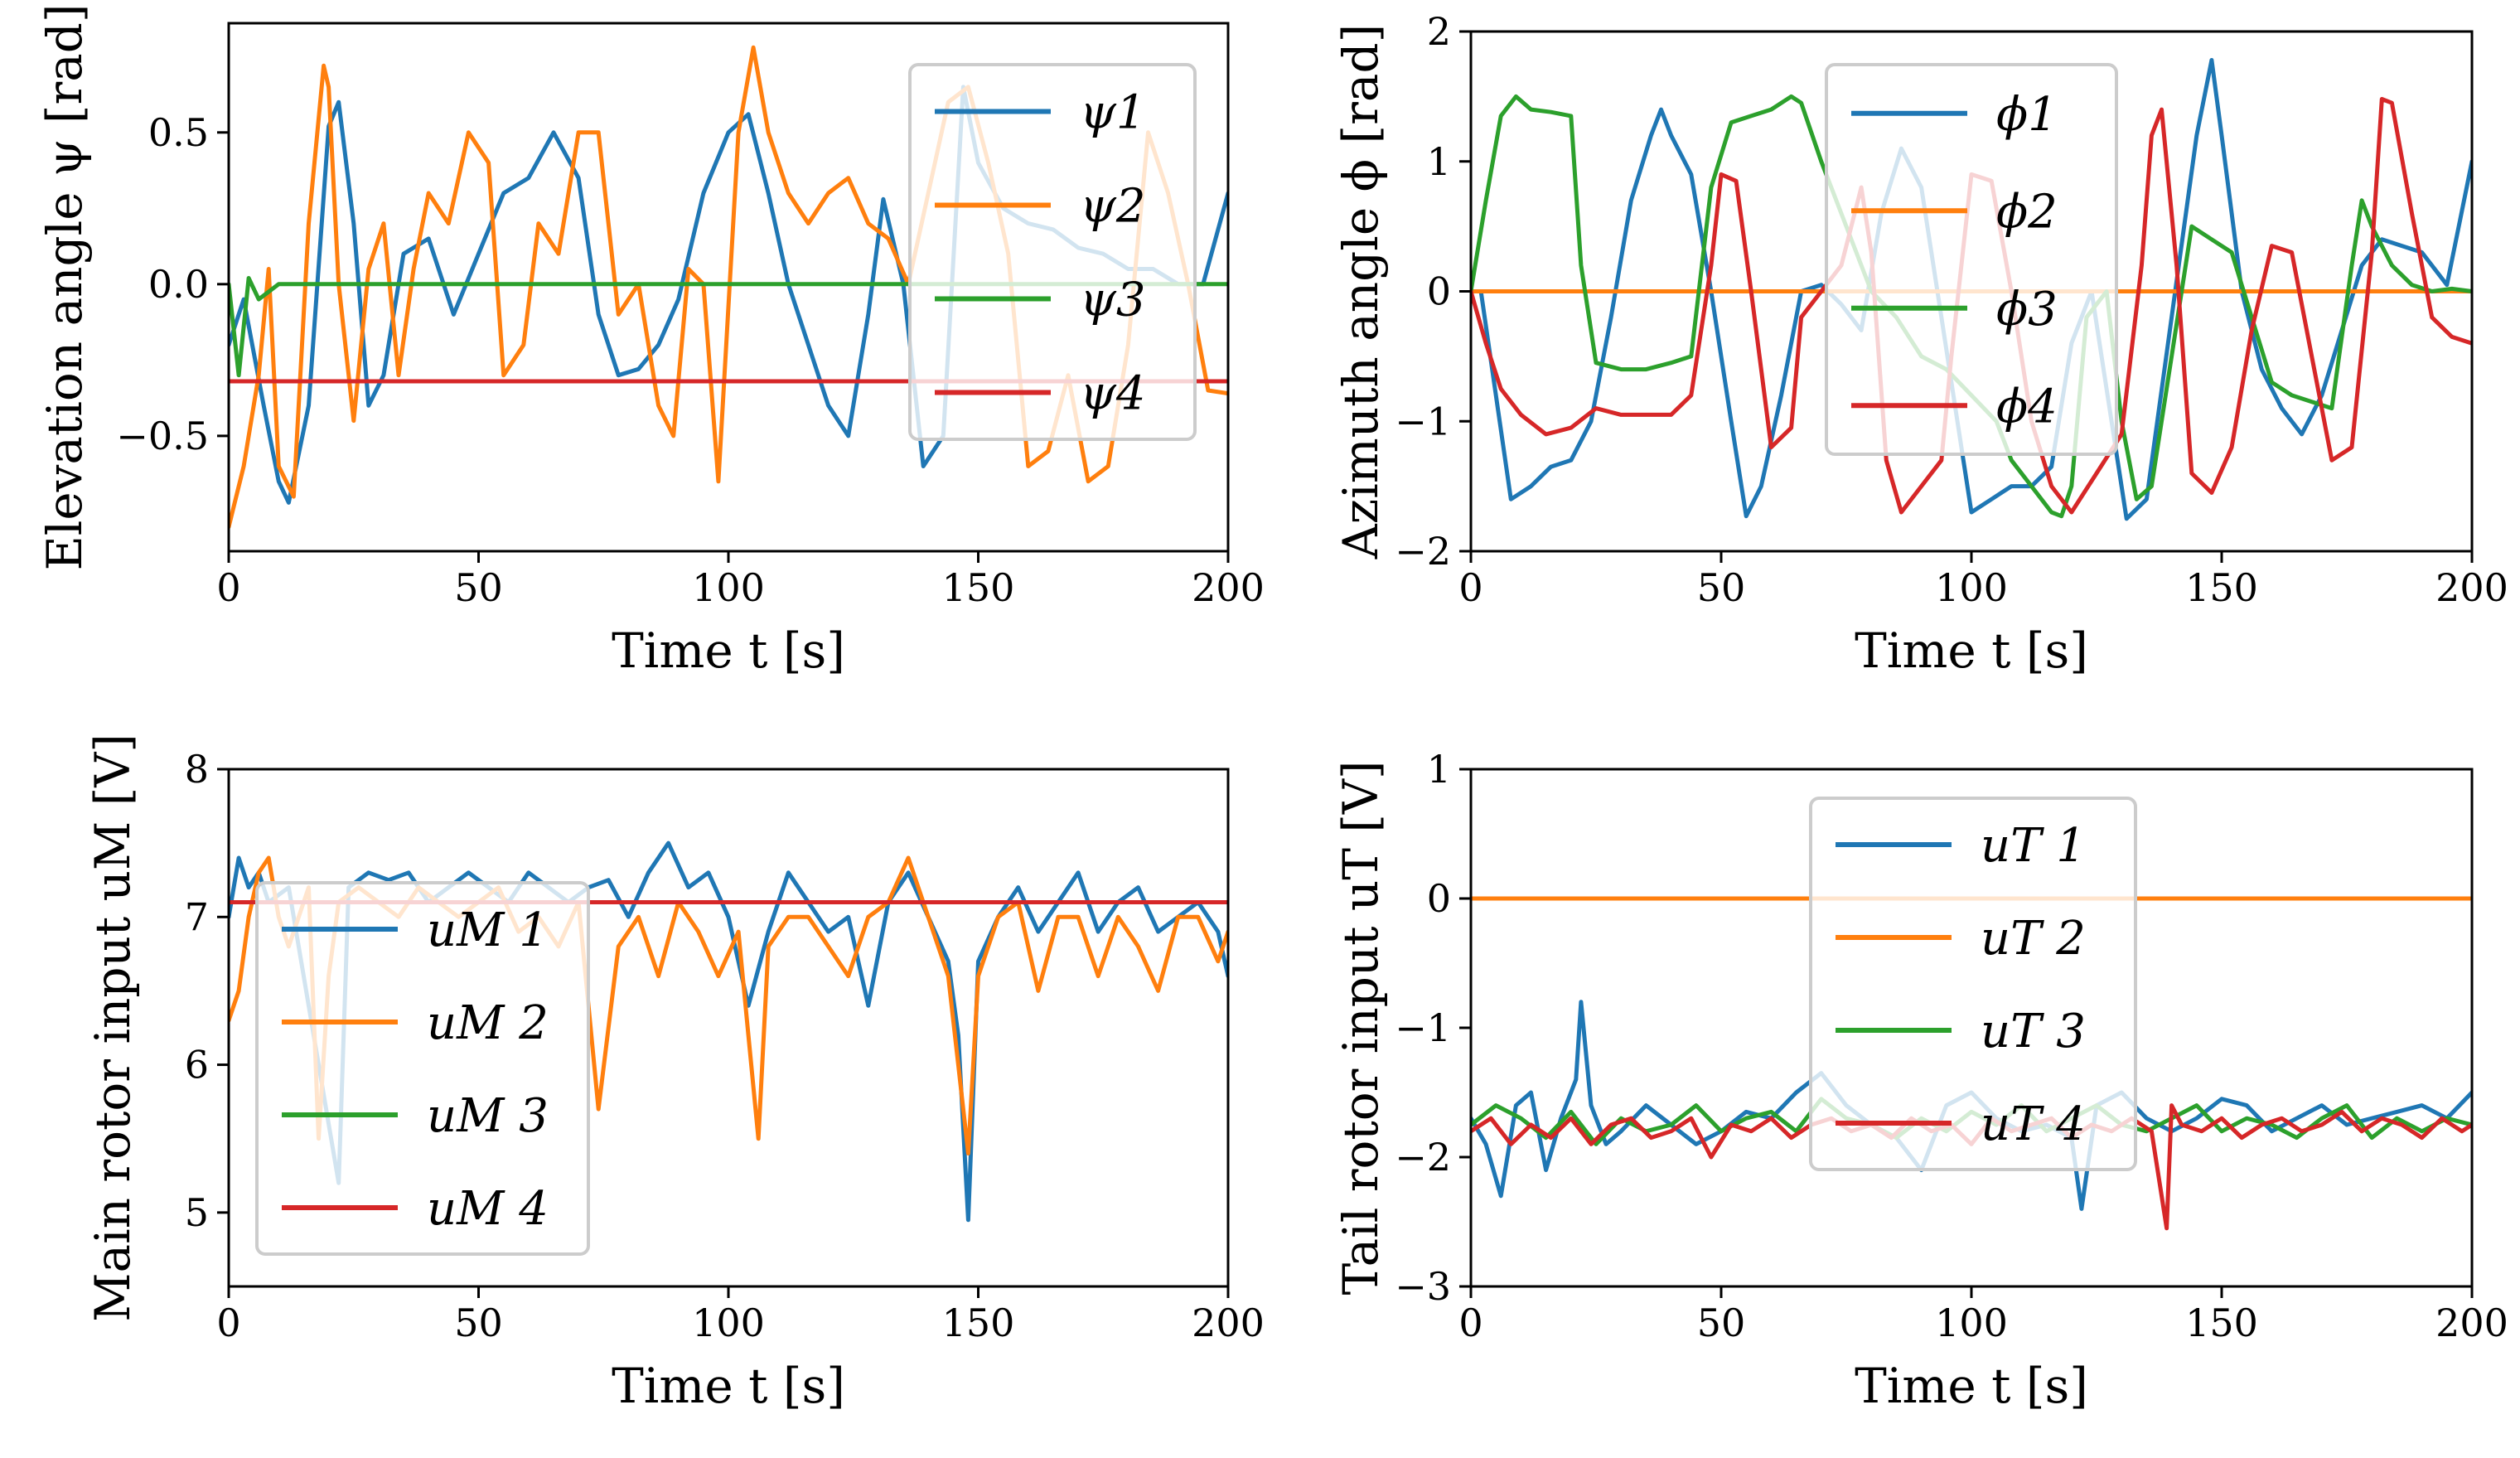 The image size is (2520, 1458). Describe the element at coordinates (2027, 310) in the screenshot. I see `legend-label: ϕ3` at that location.